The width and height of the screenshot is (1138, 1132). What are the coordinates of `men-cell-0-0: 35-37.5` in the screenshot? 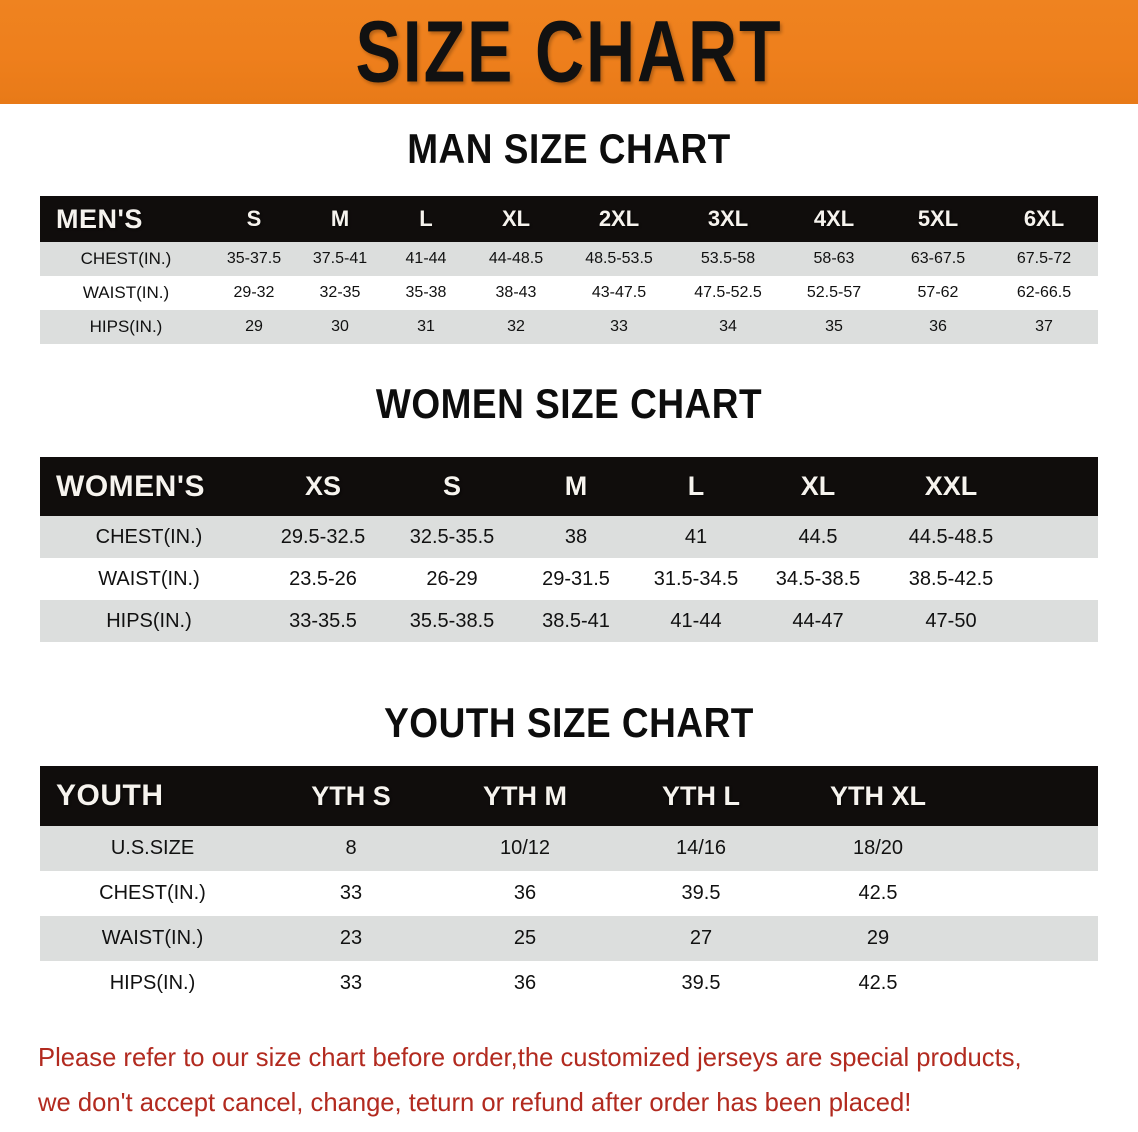 It's located at (254, 258).